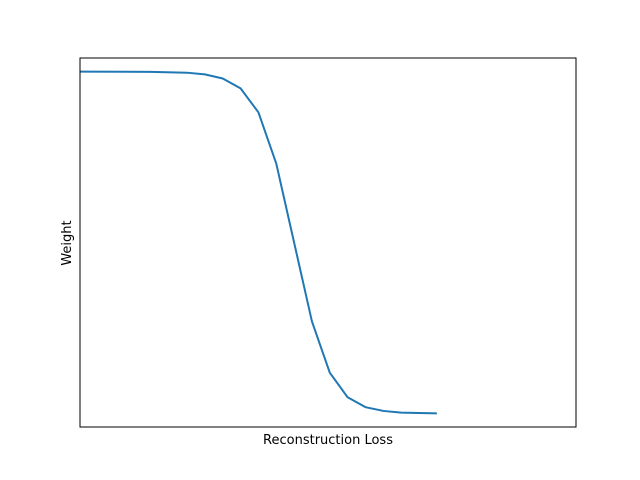  I want to click on x-axis-label: Reconstruction Loss, so click(328, 440).